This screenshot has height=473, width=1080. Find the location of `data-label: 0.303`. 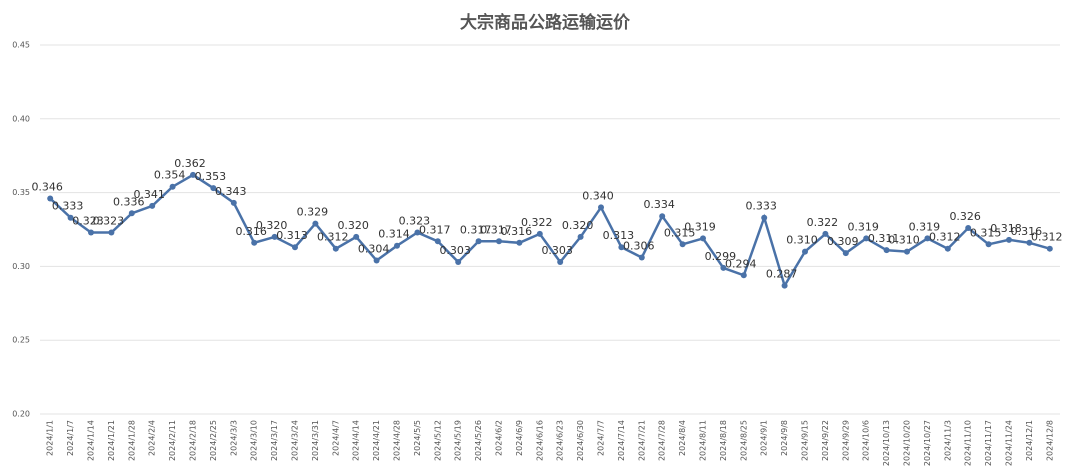

data-label: 0.303 is located at coordinates (455, 250).